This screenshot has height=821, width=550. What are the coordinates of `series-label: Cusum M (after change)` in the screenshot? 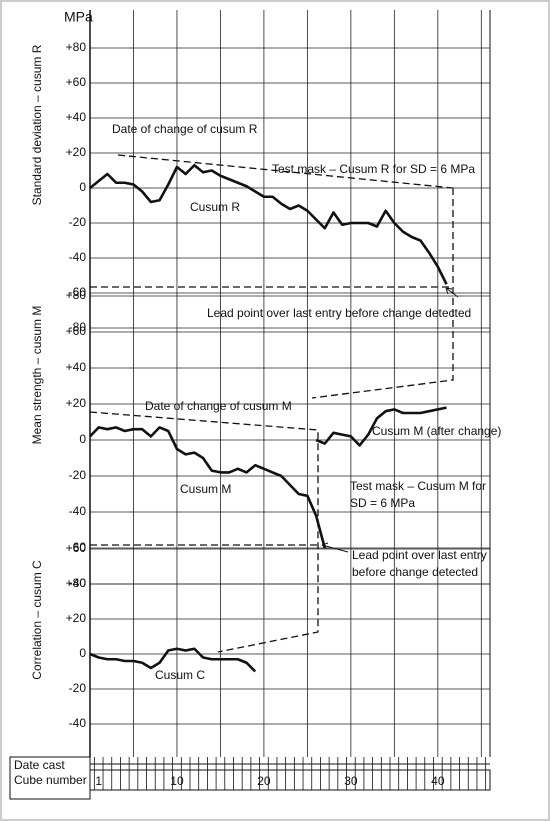 It's located at (436, 431).